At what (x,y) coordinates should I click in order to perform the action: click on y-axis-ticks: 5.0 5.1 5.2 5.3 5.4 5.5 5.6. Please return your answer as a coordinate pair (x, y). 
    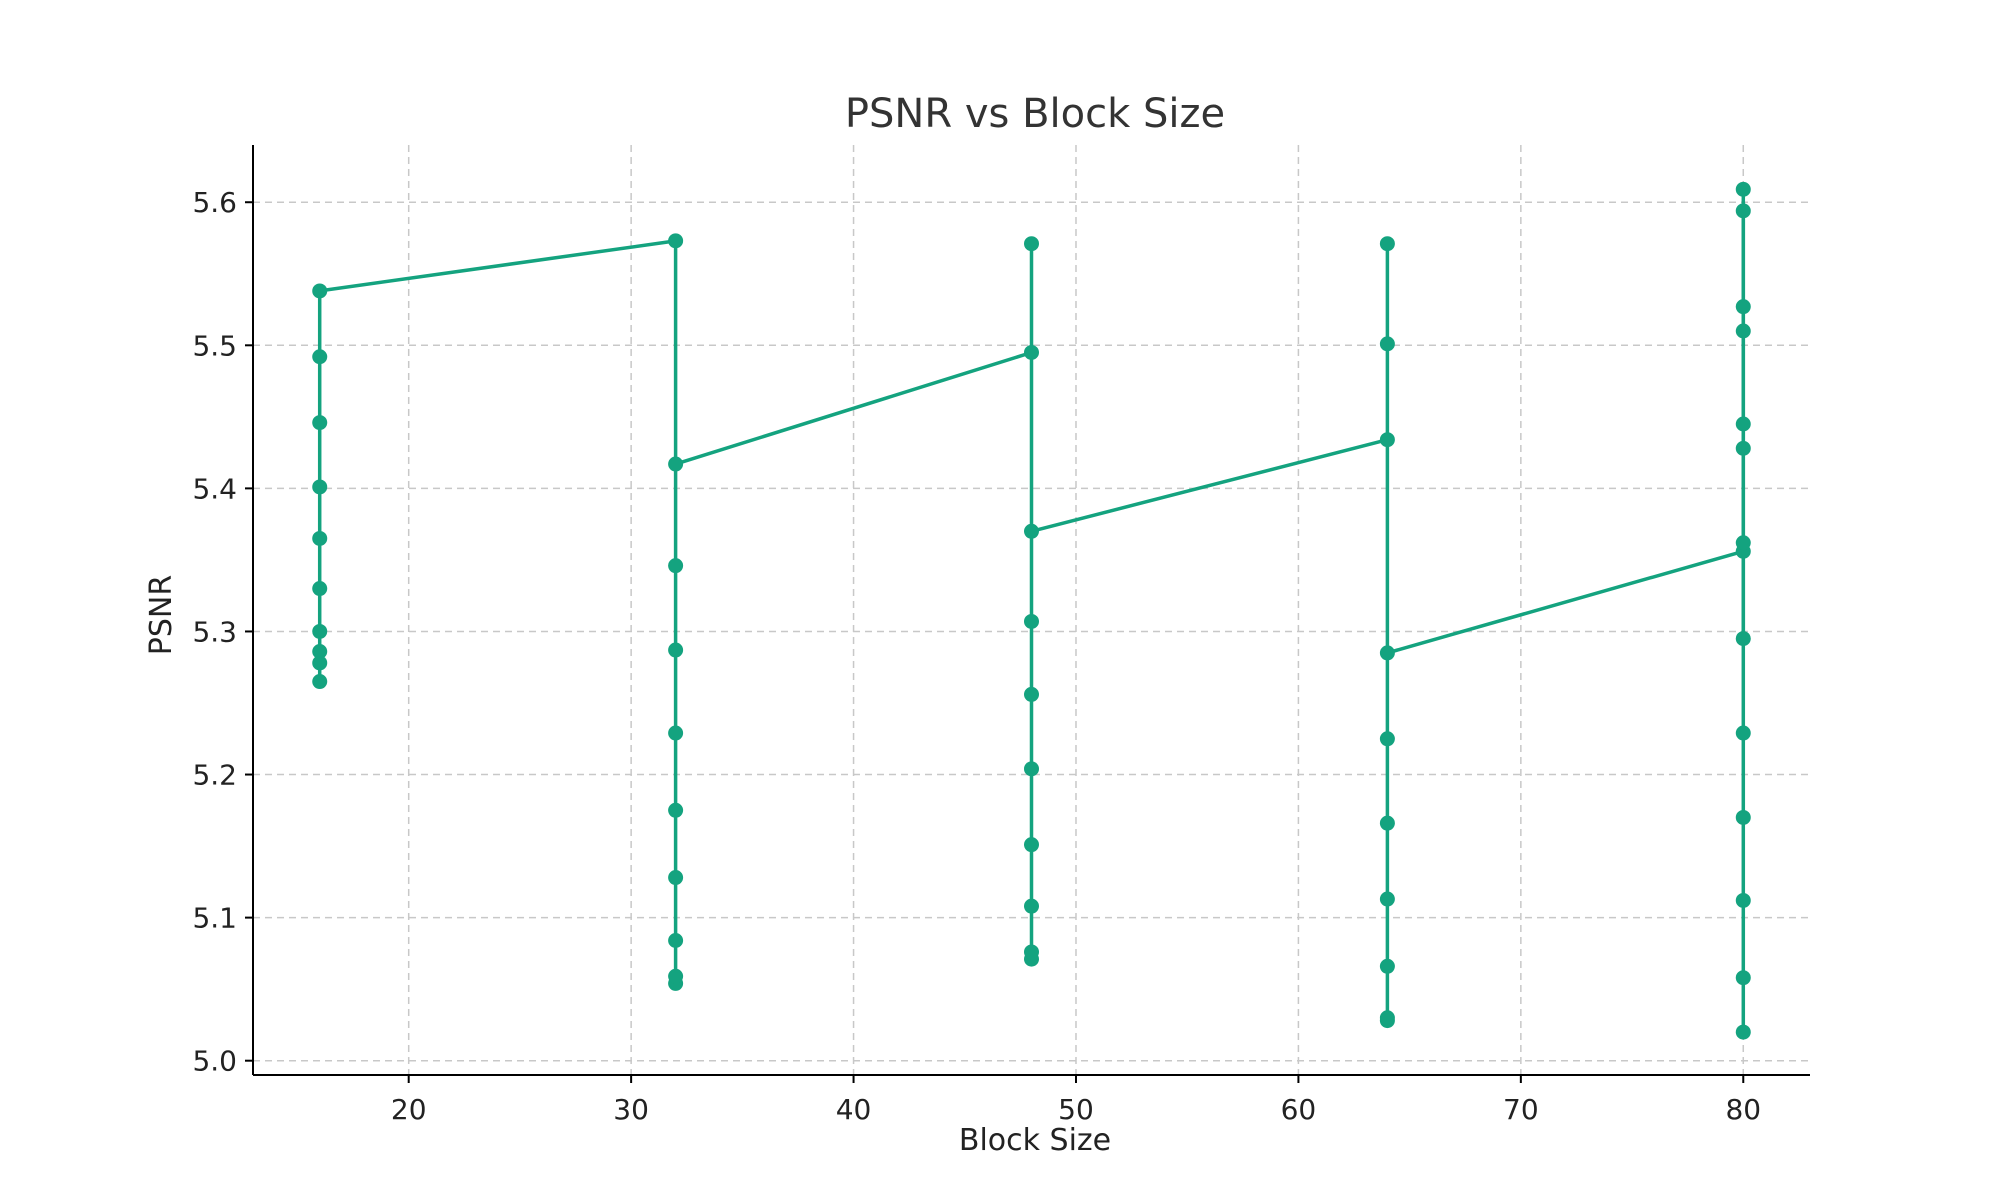
    Looking at the image, I should click on (222, 632).